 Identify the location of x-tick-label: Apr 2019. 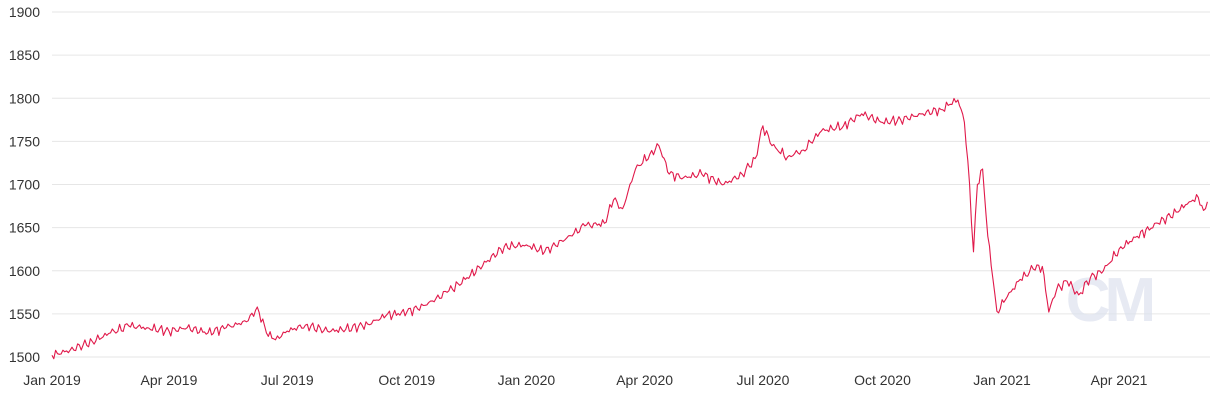
(169, 380).